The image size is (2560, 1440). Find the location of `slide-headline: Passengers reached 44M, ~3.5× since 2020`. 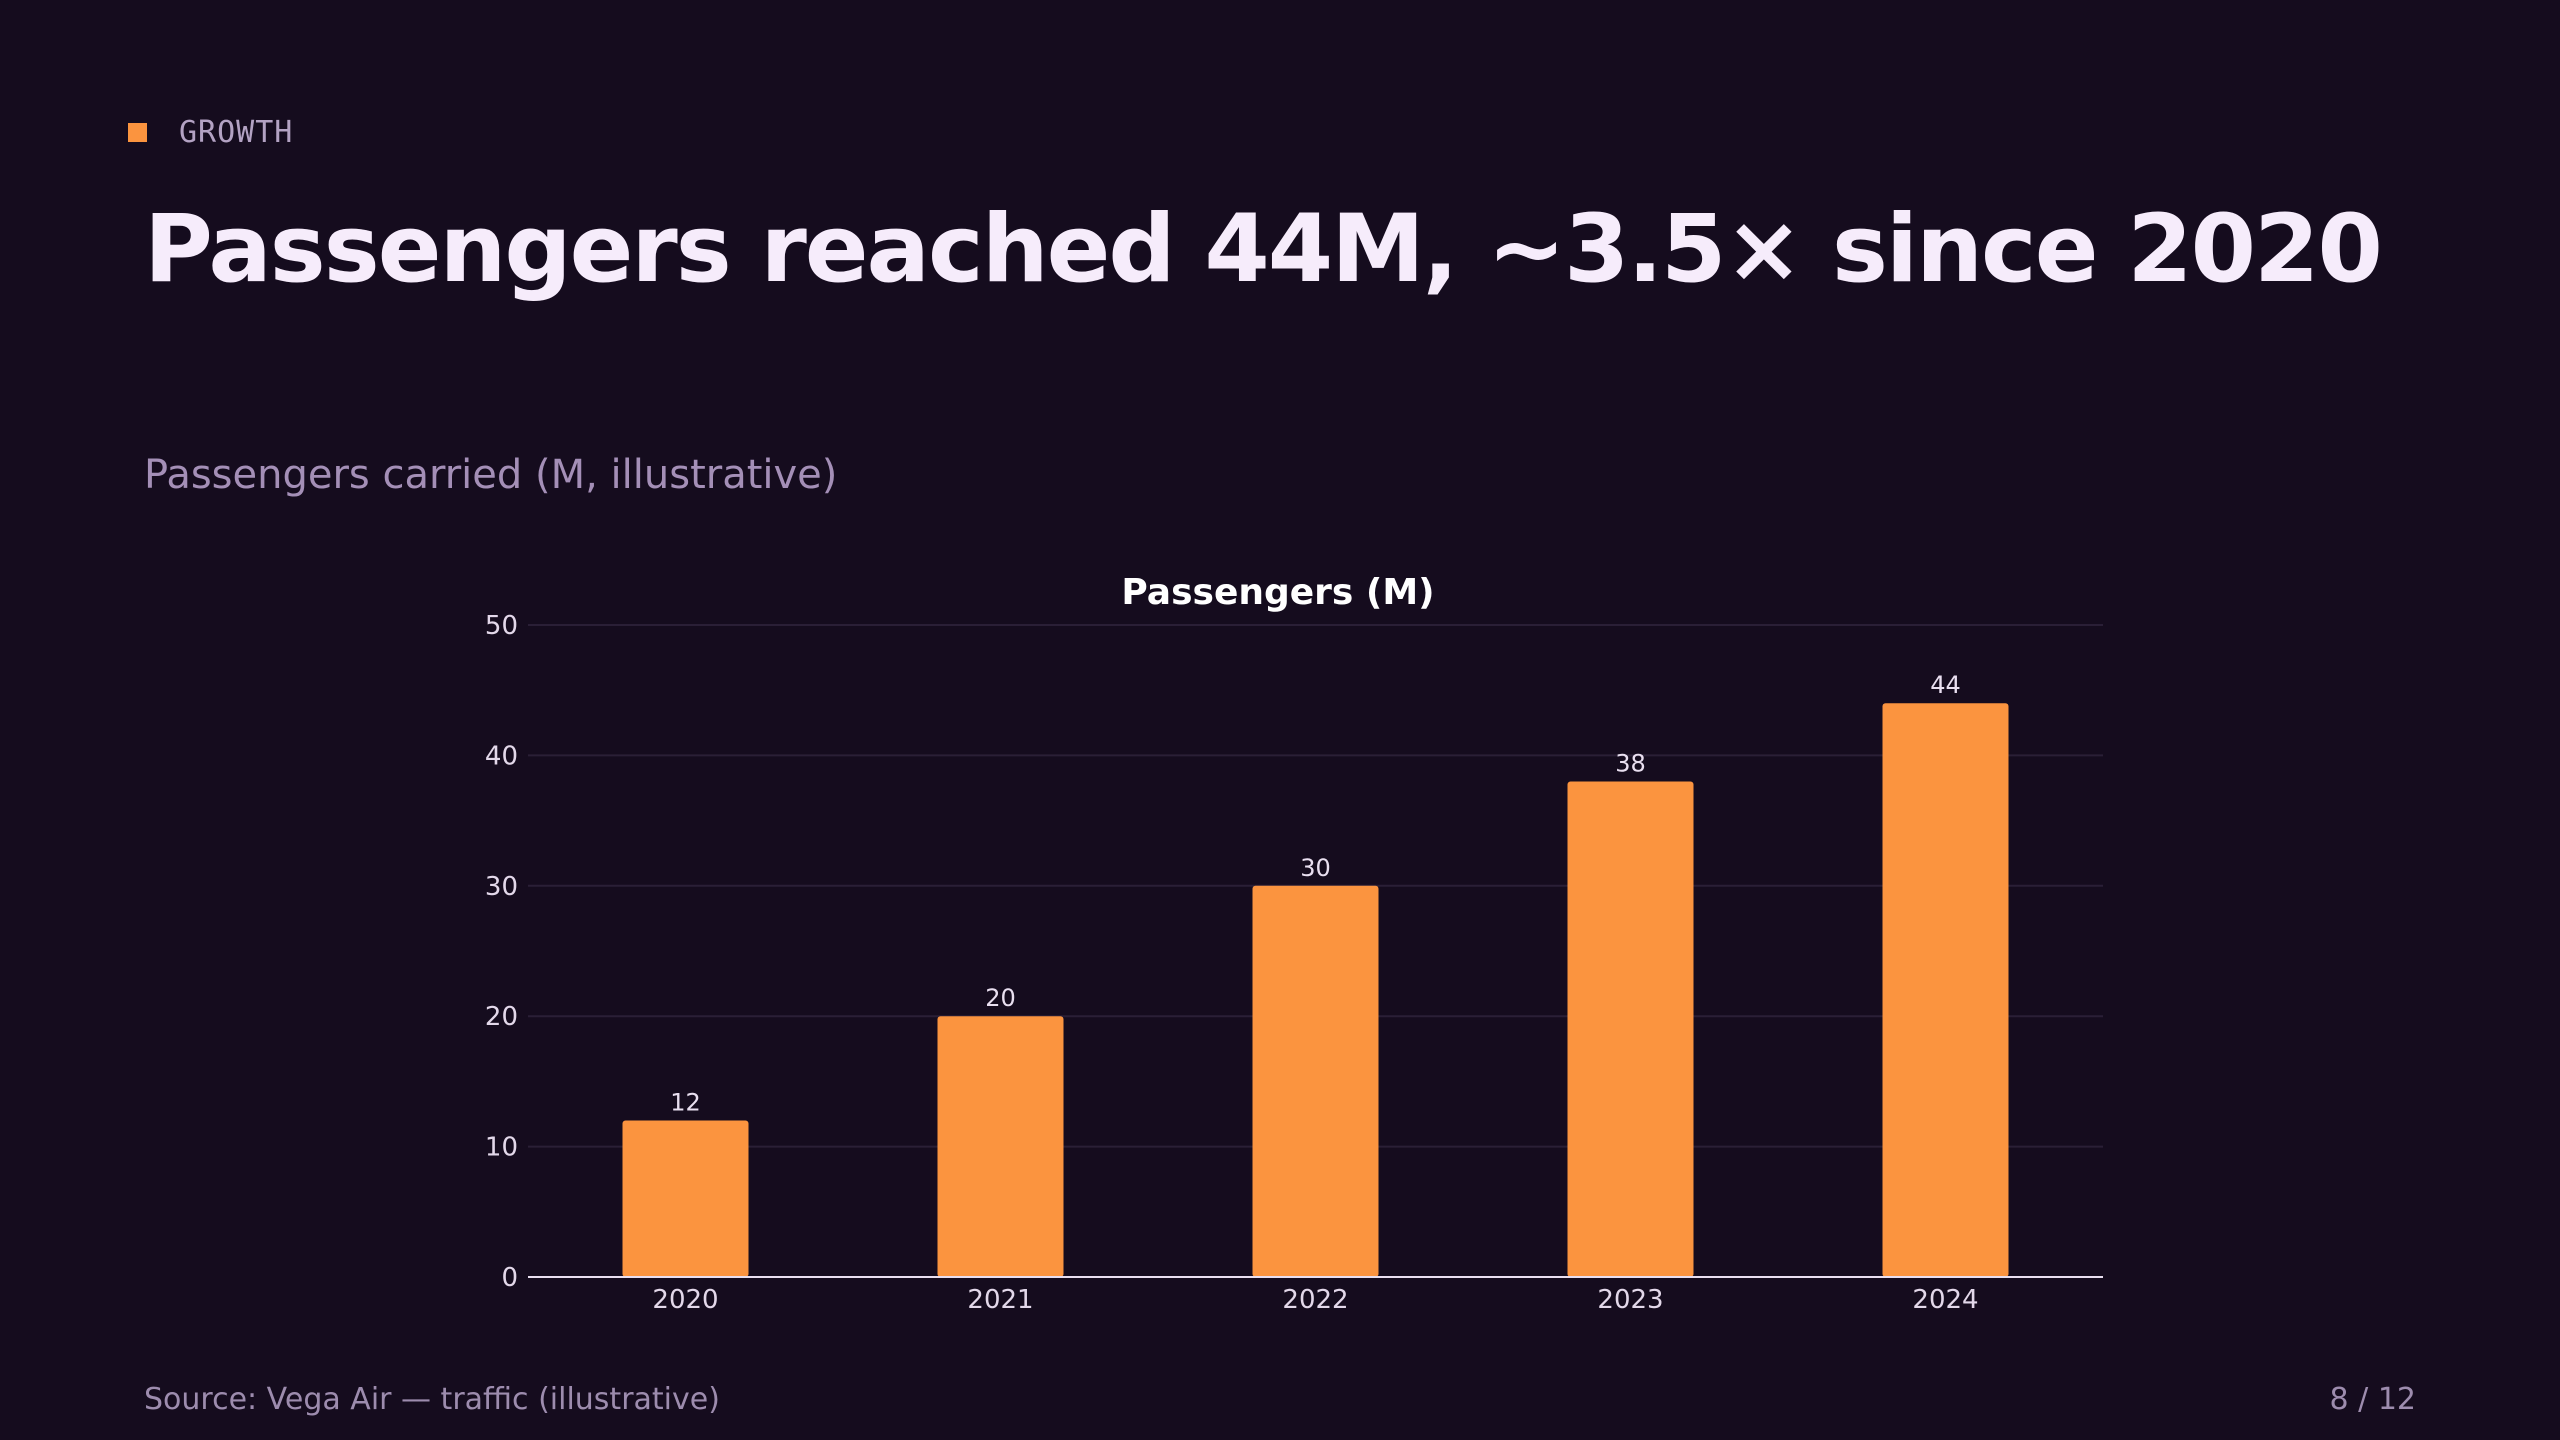

slide-headline: Passengers reached 44M, ~3.5× since 2020 is located at coordinates (1263, 249).